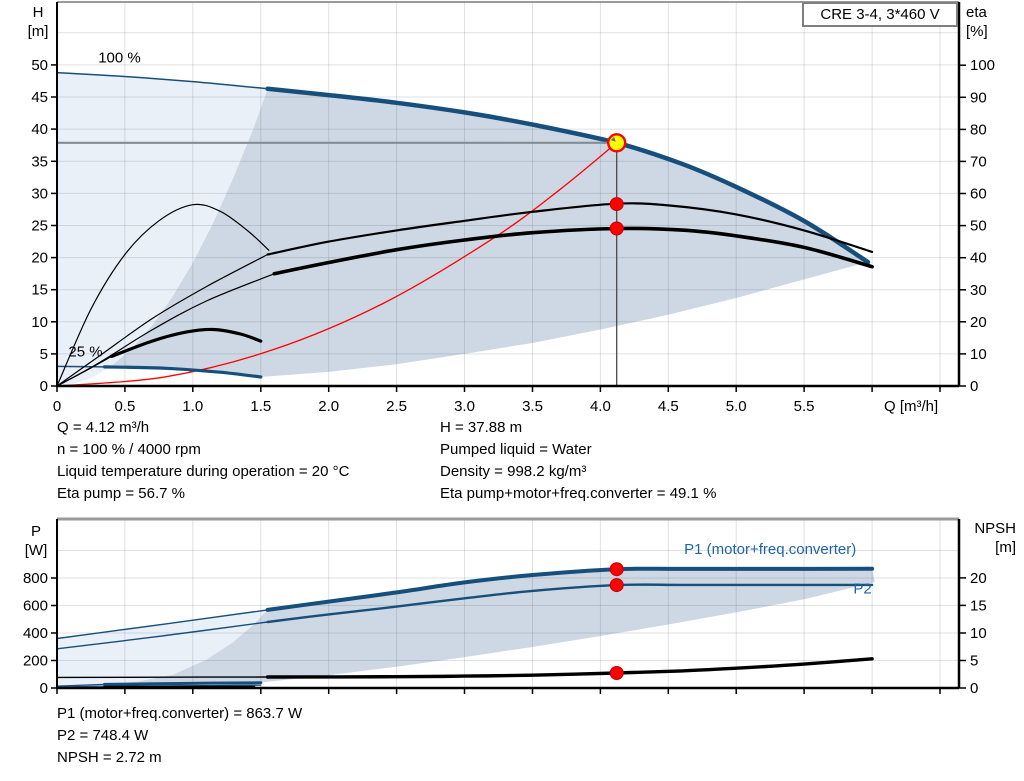  Describe the element at coordinates (978, 258) in the screenshot. I see `y-right-tick-label: 40` at that location.